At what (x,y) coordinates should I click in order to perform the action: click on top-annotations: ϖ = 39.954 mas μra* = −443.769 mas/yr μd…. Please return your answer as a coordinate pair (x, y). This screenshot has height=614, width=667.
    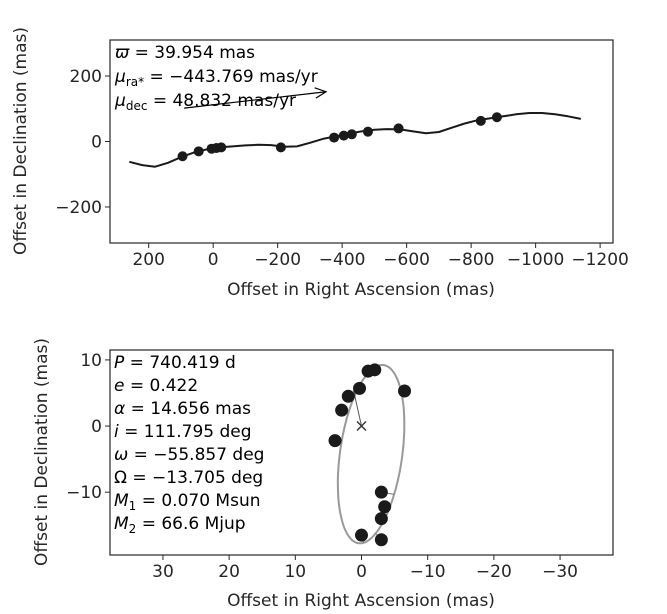
    Looking at the image, I should click on (216, 78).